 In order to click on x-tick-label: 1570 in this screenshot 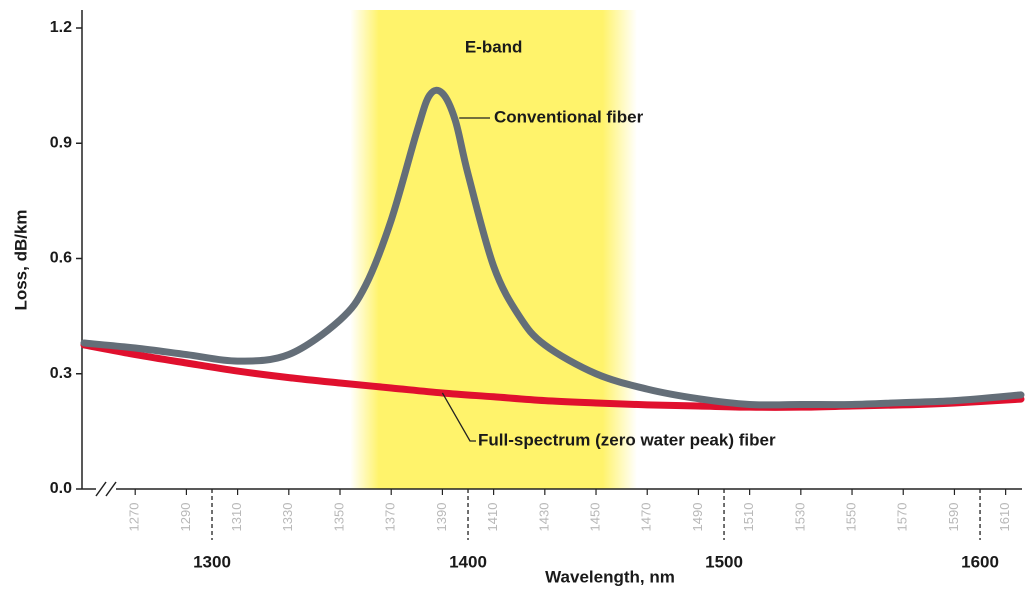, I will do `click(902, 517)`.